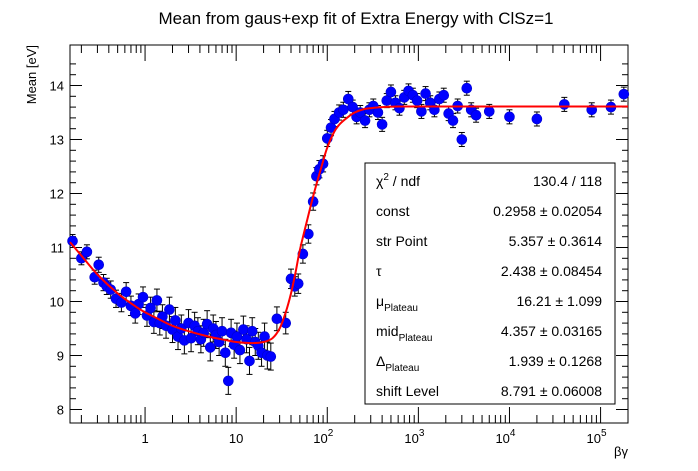 The width and height of the screenshot is (698, 471). Describe the element at coordinates (556, 361) in the screenshot. I see `stat-value: 1.939 ± 0.1268` at that location.